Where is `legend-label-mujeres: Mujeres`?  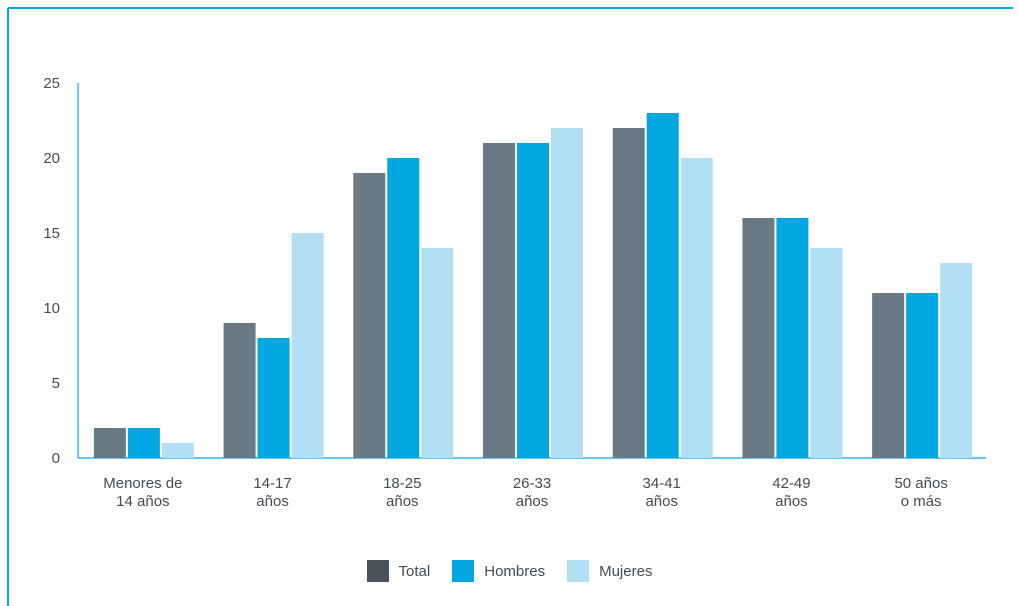
legend-label-mujeres: Mujeres is located at coordinates (626, 571).